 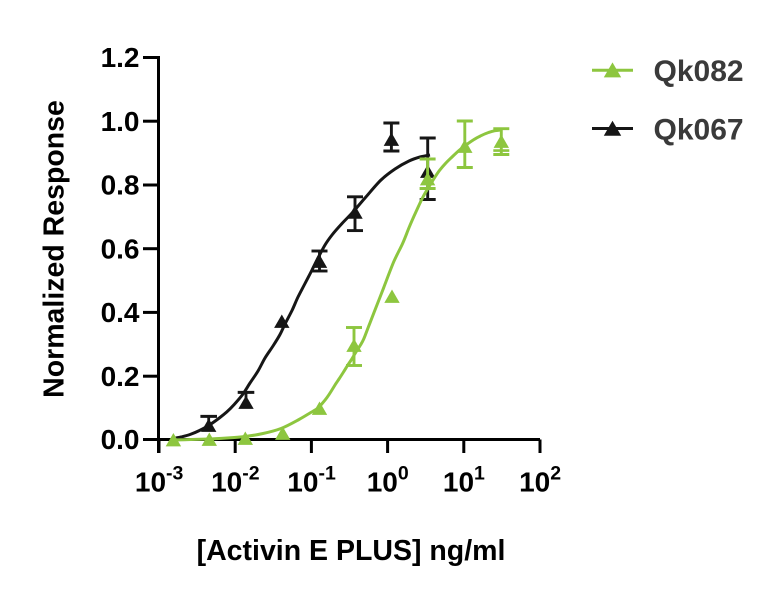 What do you see at coordinates (120, 57) in the screenshot?
I see `svg-text: 1.2` at bounding box center [120, 57].